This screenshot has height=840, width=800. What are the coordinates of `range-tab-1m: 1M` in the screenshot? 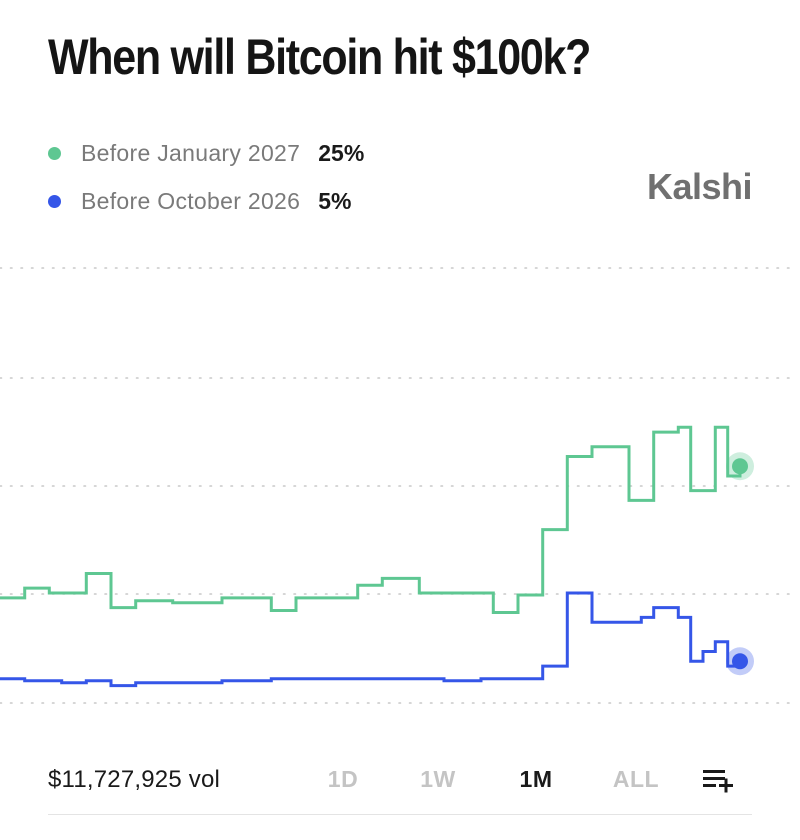 It's located at (536, 779).